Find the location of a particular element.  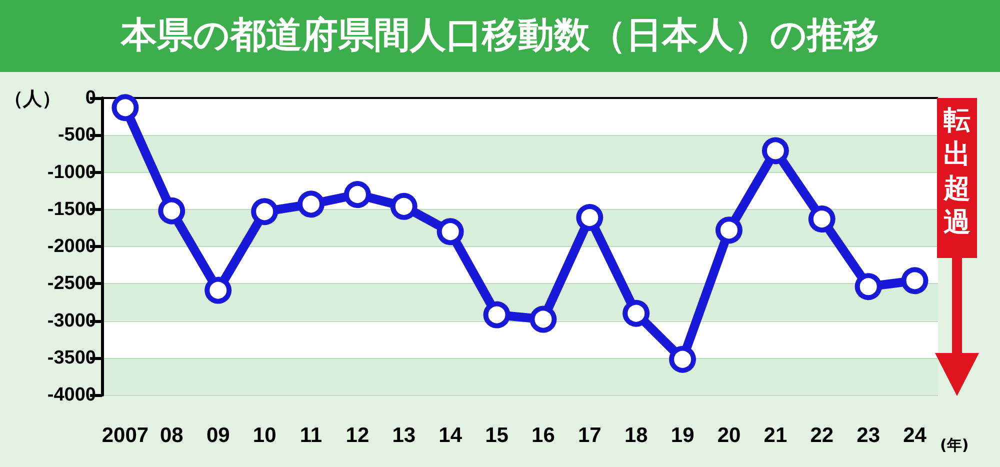

y-axis-title: （人） is located at coordinates (32, 99).